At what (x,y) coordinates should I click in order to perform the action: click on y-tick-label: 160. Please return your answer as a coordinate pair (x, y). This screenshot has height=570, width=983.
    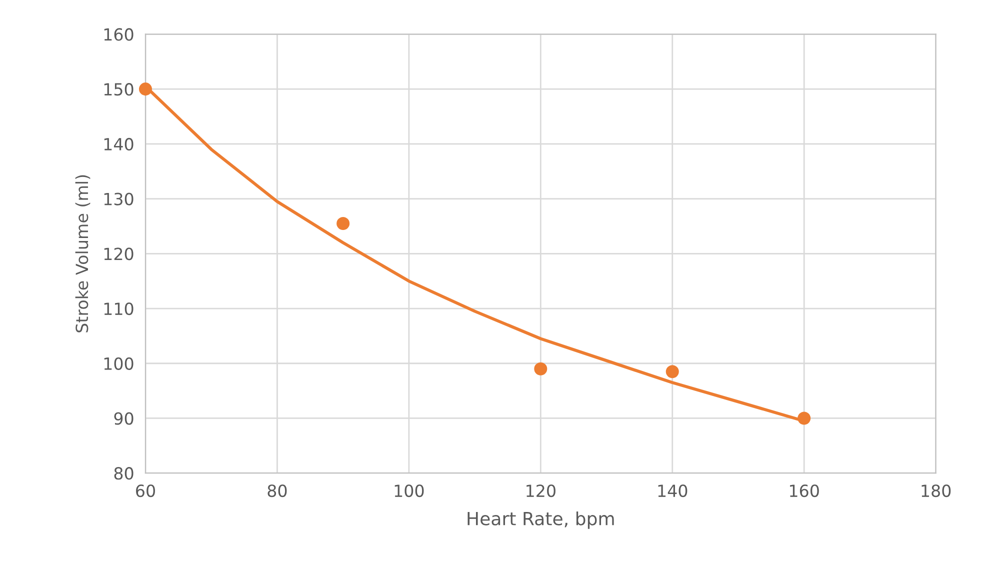
    Looking at the image, I should click on (119, 34).